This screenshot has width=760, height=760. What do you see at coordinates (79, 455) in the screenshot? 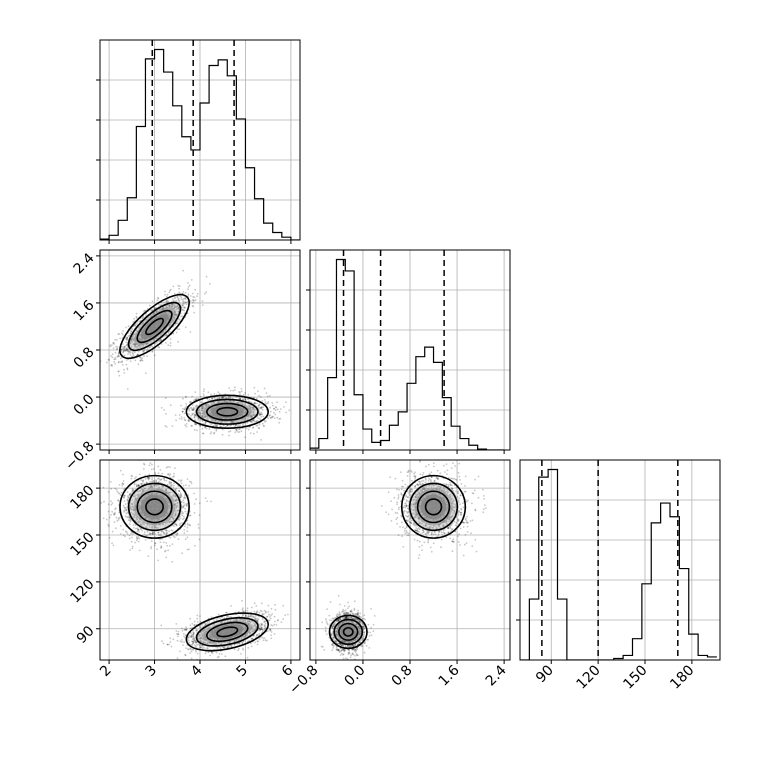
I see `y-tick-label: −0.8` at bounding box center [79, 455].